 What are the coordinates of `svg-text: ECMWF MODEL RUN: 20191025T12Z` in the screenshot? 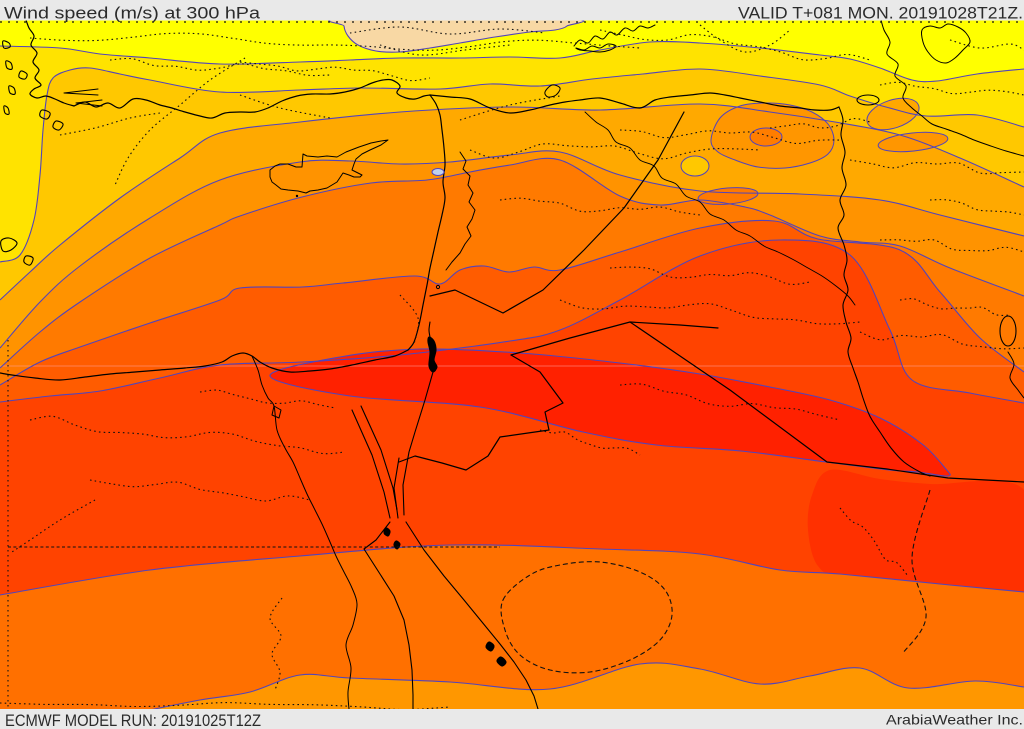 It's located at (133, 720).